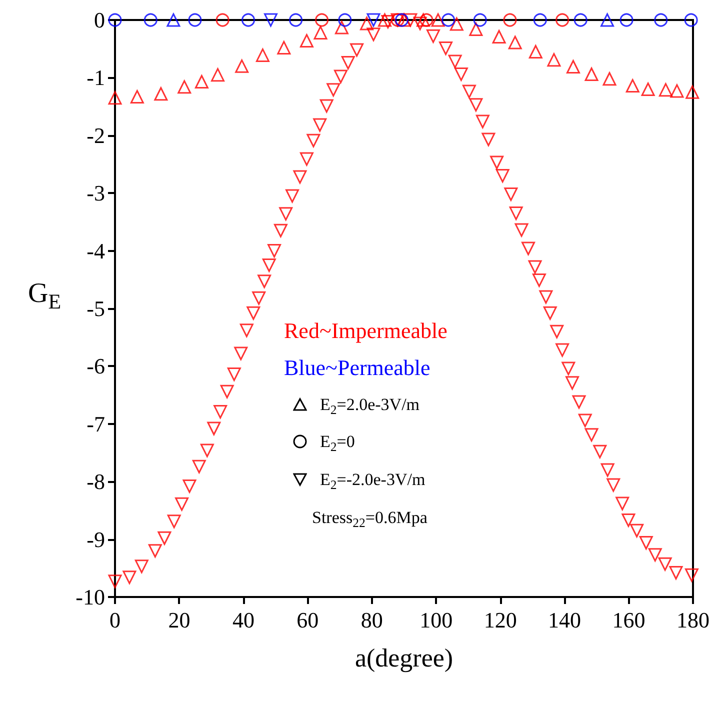  What do you see at coordinates (371, 620) in the screenshot?
I see `x-tick-label: 80` at bounding box center [371, 620].